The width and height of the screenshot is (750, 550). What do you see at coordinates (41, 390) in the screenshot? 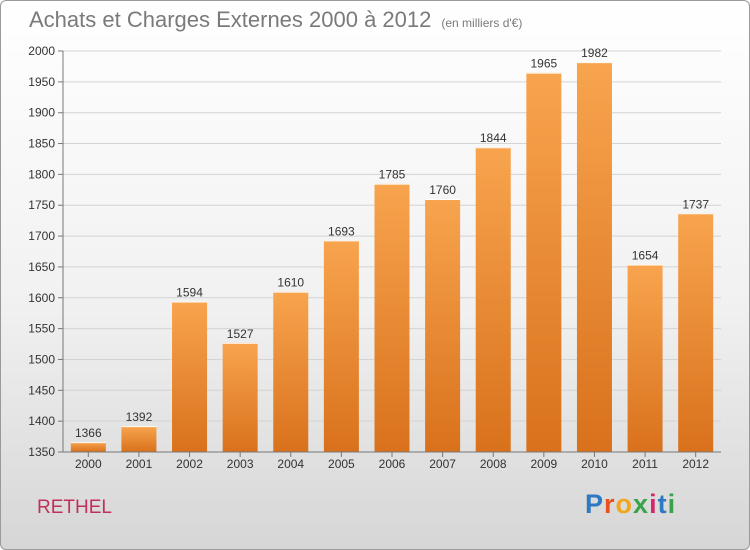
I see `y-tick-label: 1450` at bounding box center [41, 390].